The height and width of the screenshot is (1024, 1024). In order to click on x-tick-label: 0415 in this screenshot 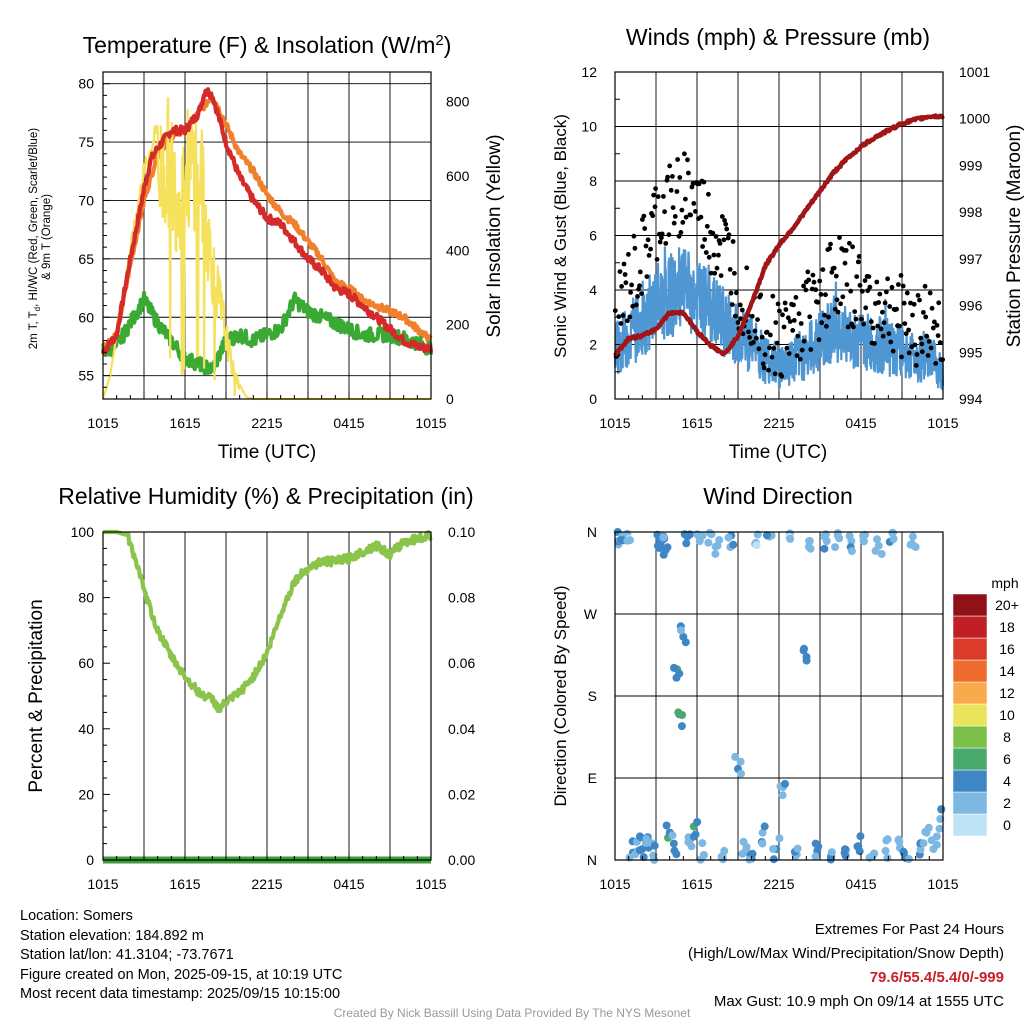, I will do `click(348, 423)`.